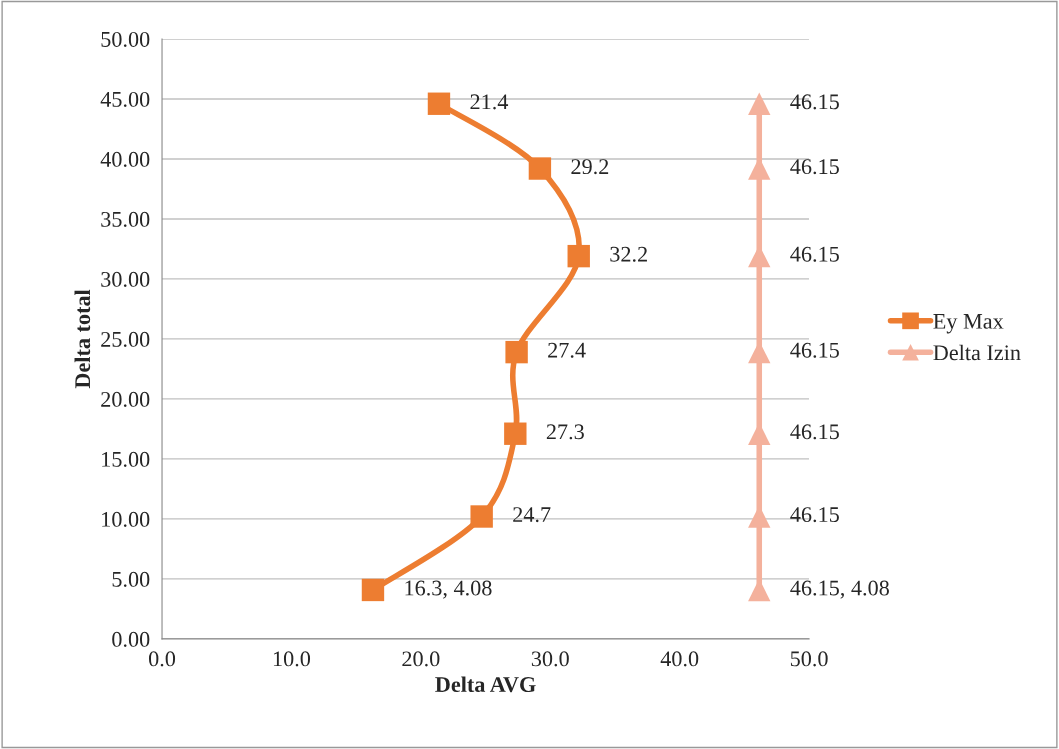  What do you see at coordinates (125, 219) in the screenshot?
I see `y-tick-label: 35.00` at bounding box center [125, 219].